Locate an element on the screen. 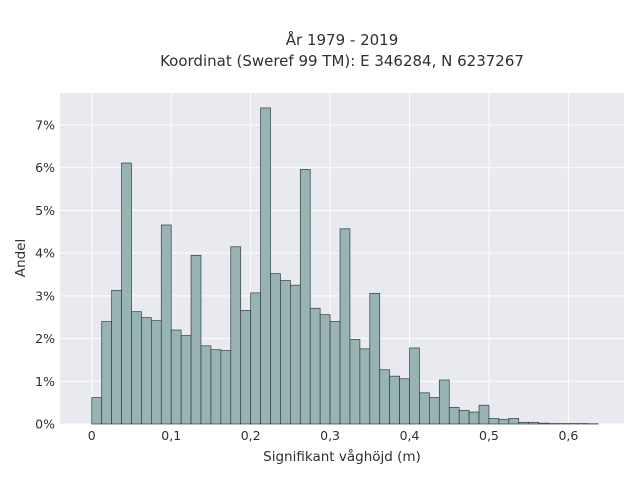  y-tick-label-3: 3% is located at coordinates (45, 295).